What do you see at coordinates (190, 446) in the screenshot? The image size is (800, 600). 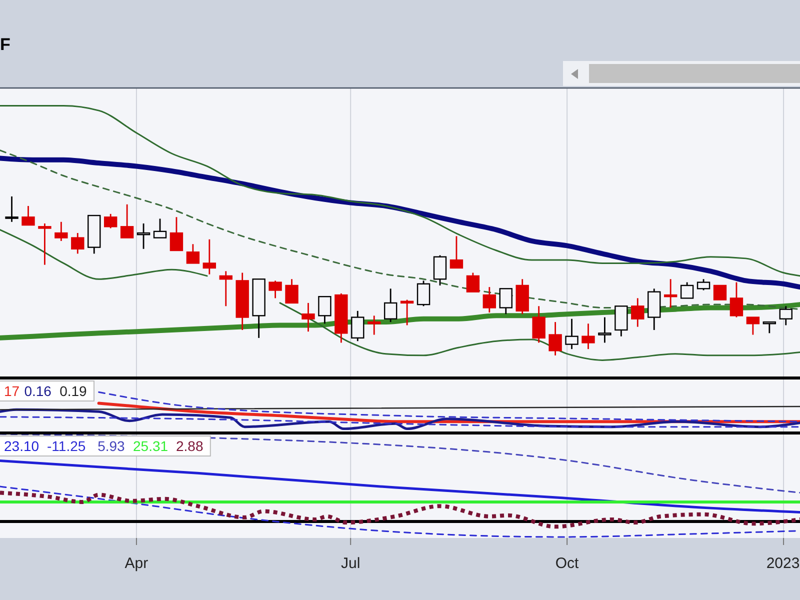 I see `text: 2.88` at bounding box center [190, 446].